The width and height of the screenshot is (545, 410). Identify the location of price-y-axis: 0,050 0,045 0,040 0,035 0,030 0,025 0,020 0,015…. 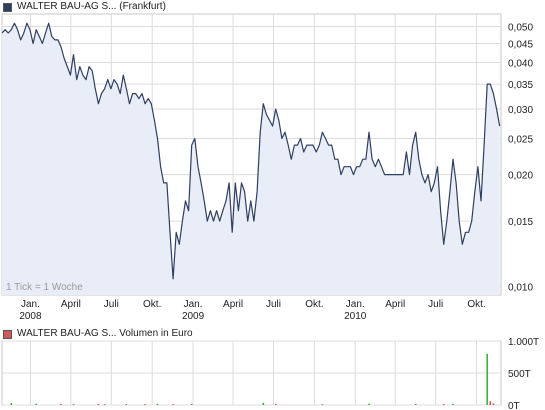
(520, 157).